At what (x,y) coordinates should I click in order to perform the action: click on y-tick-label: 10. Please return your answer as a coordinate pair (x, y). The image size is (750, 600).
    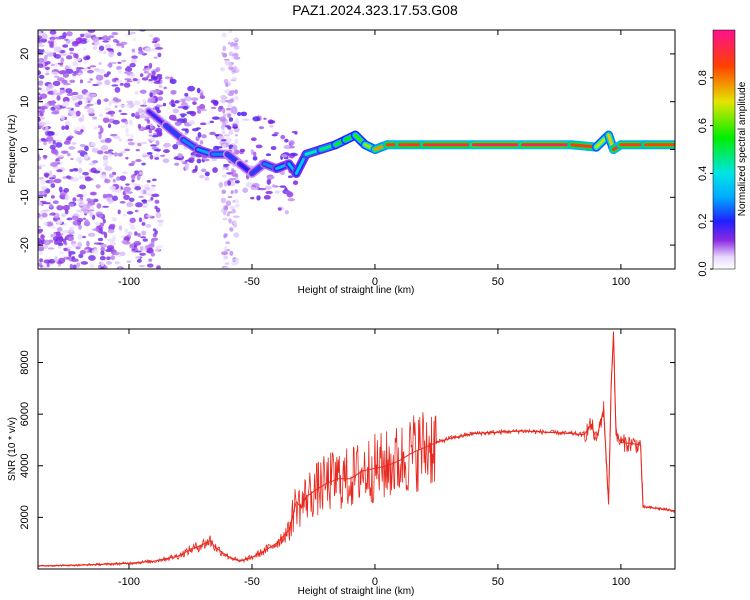
    Looking at the image, I should click on (25, 102).